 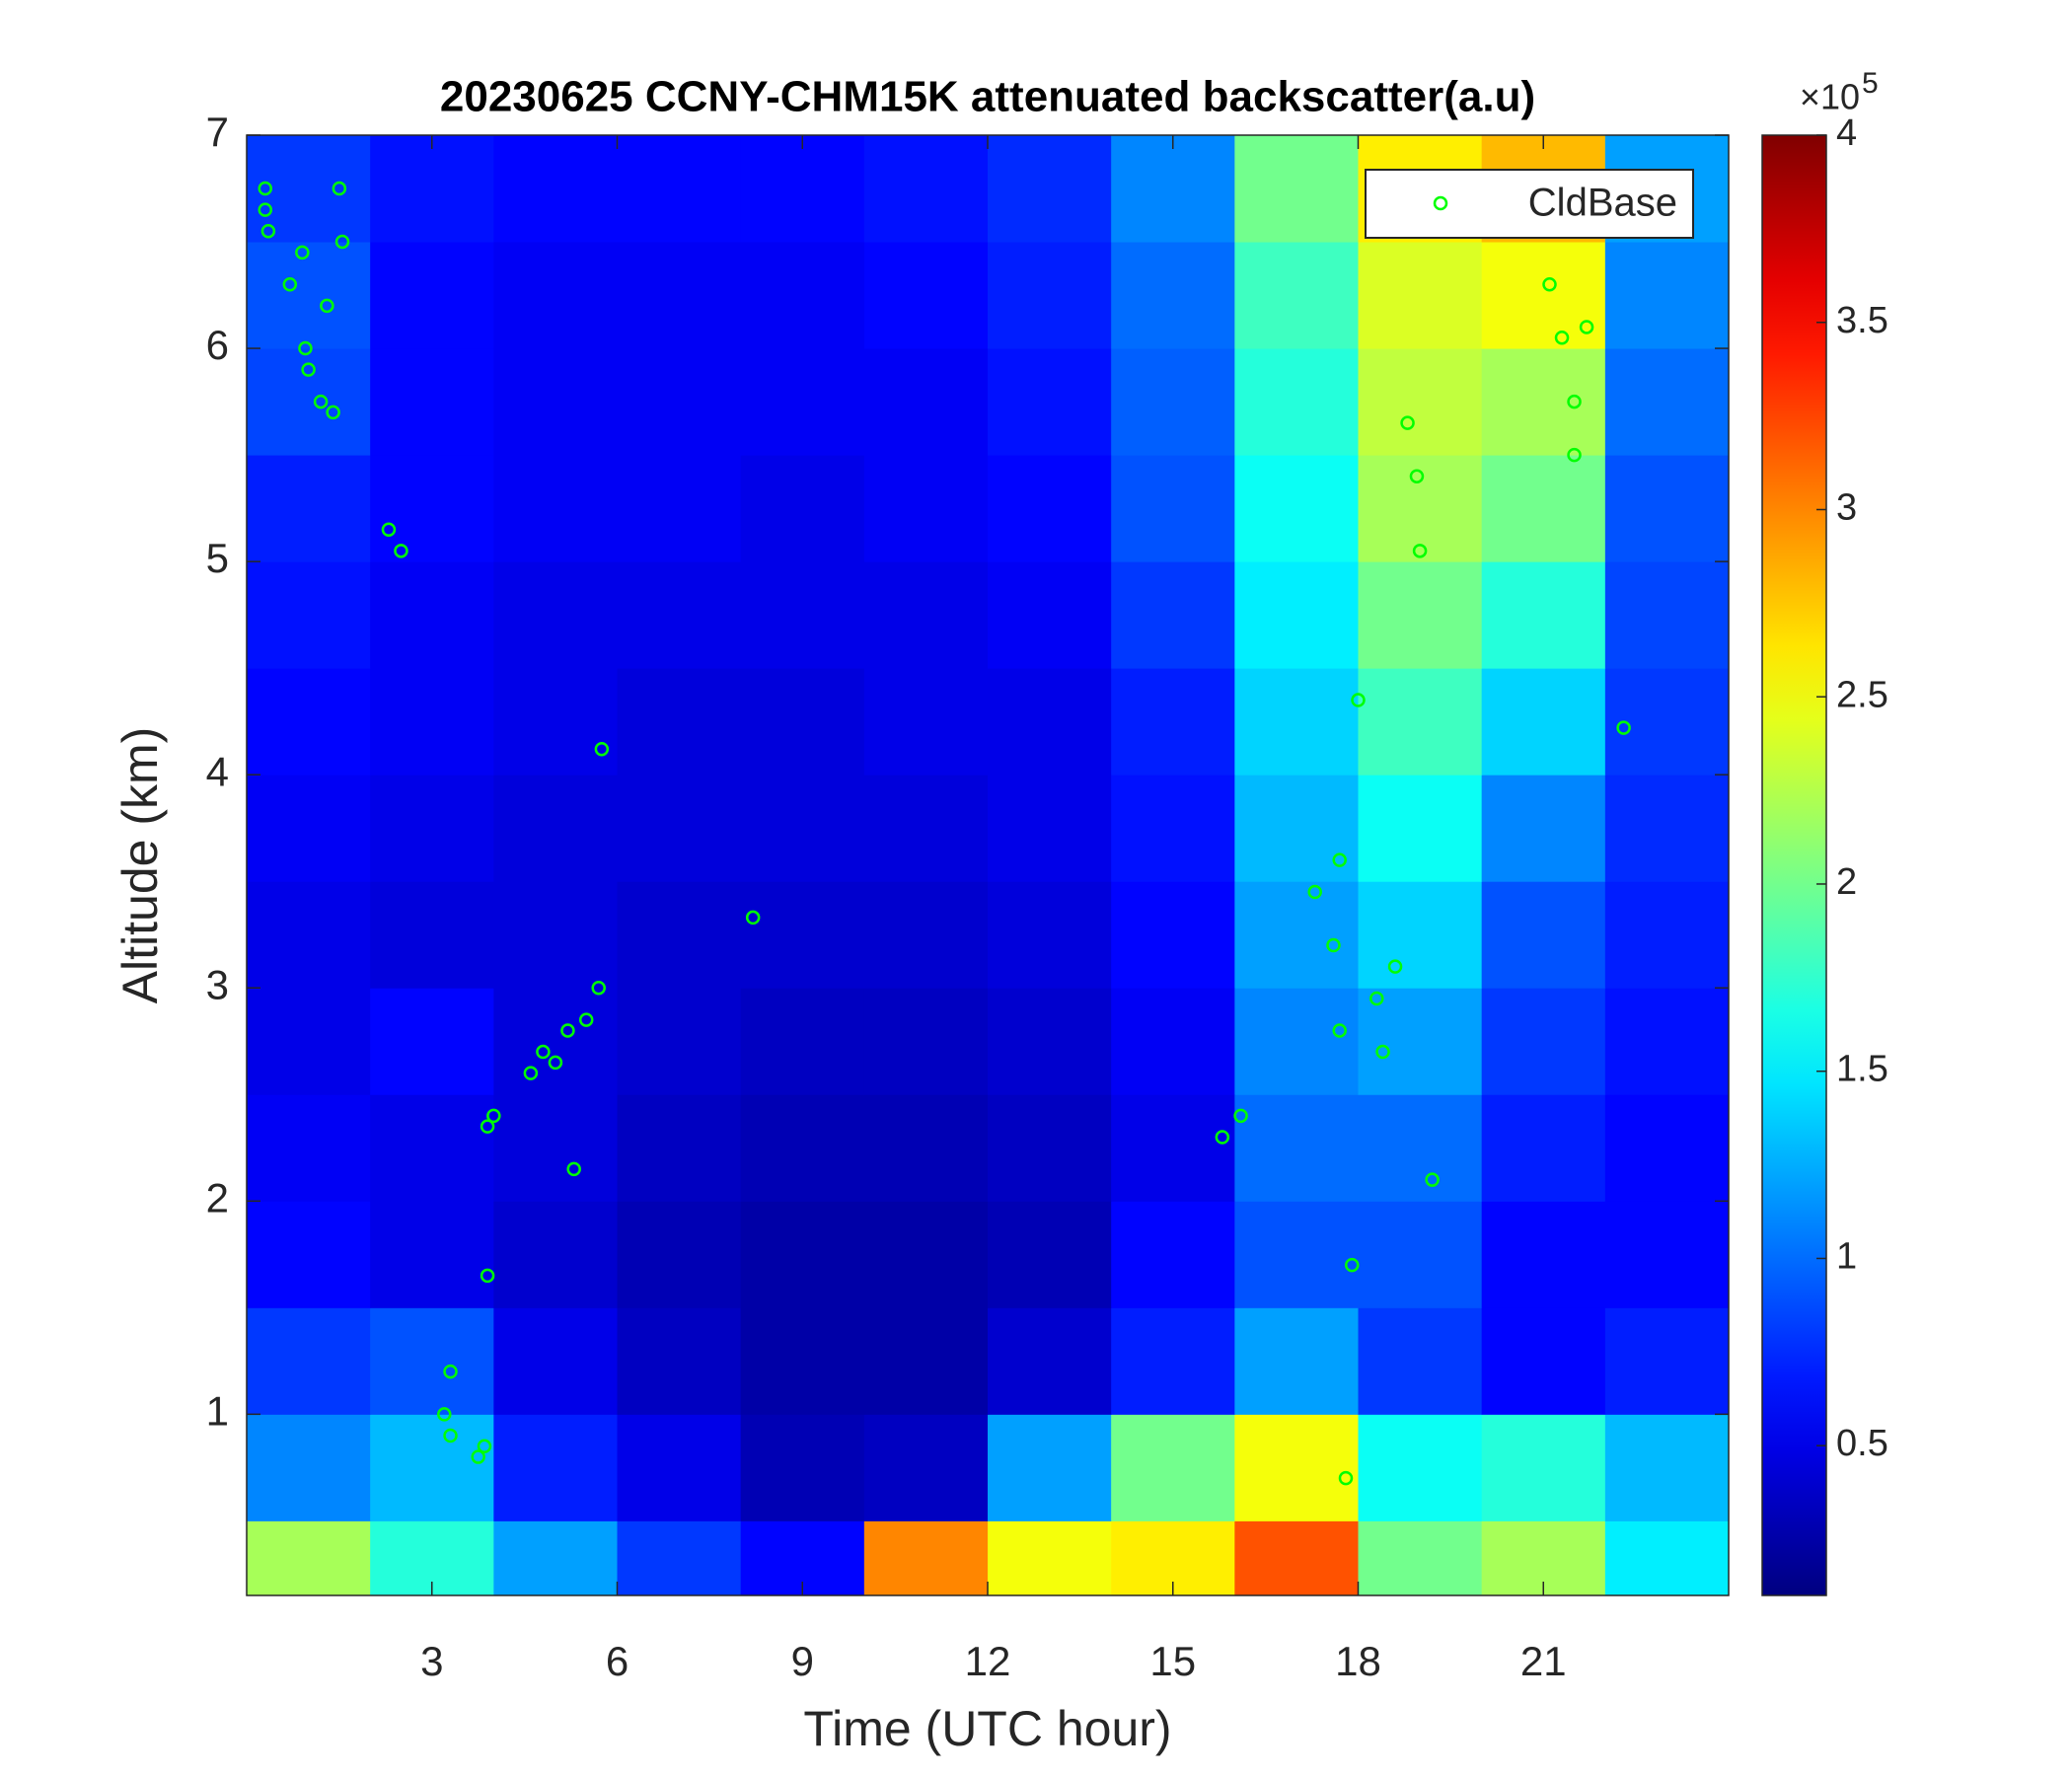 What do you see at coordinates (218, 771) in the screenshot?
I see `y-tick-label: 4` at bounding box center [218, 771].